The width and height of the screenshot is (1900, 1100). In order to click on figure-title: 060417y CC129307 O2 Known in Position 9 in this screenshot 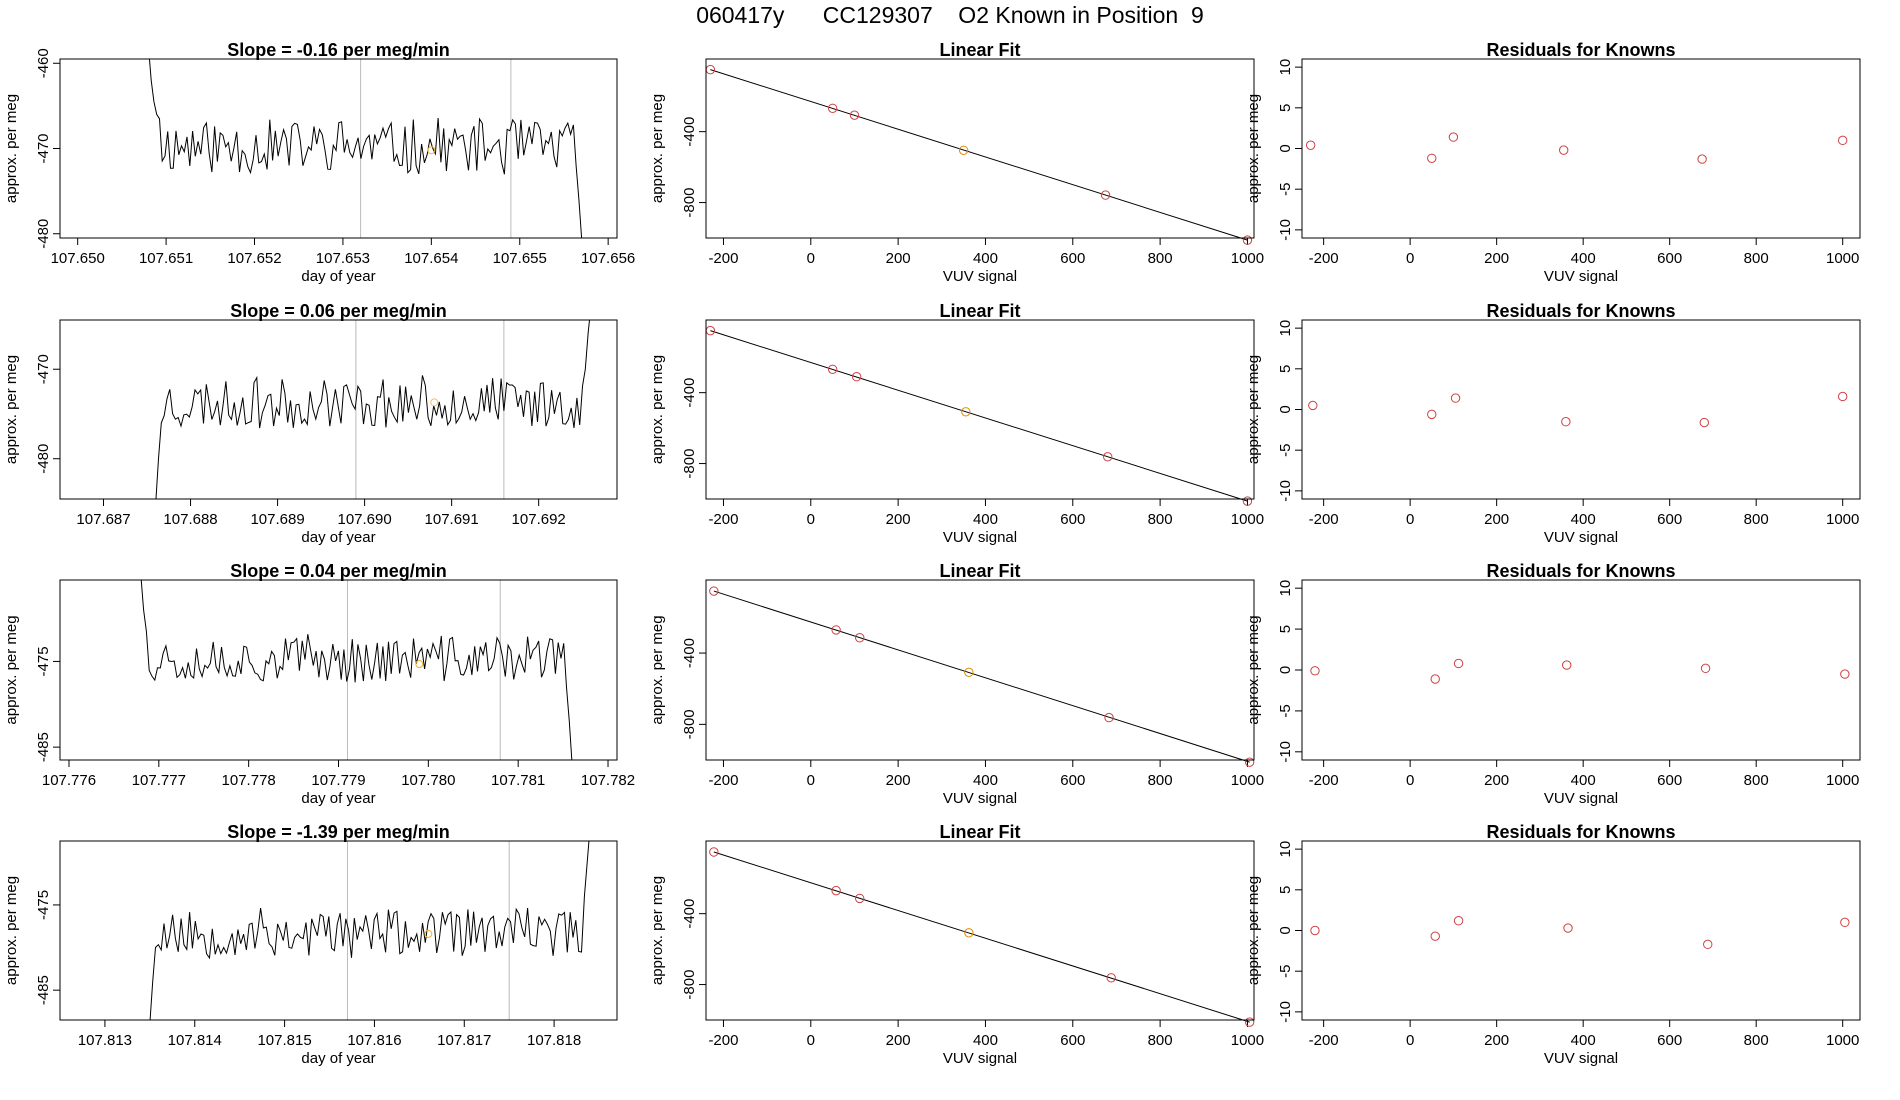, I will do `click(950, 15)`.